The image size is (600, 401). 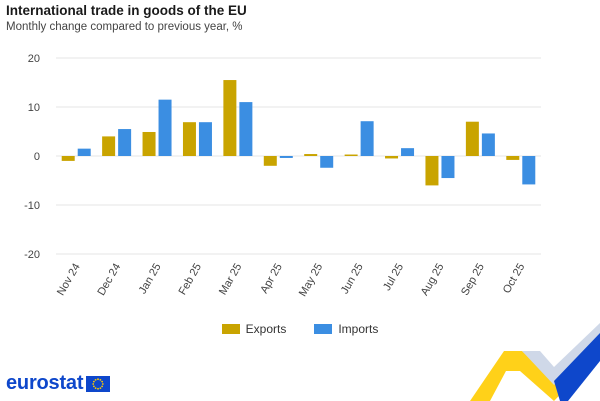 What do you see at coordinates (45, 383) in the screenshot?
I see `logo-text: eurostat` at bounding box center [45, 383].